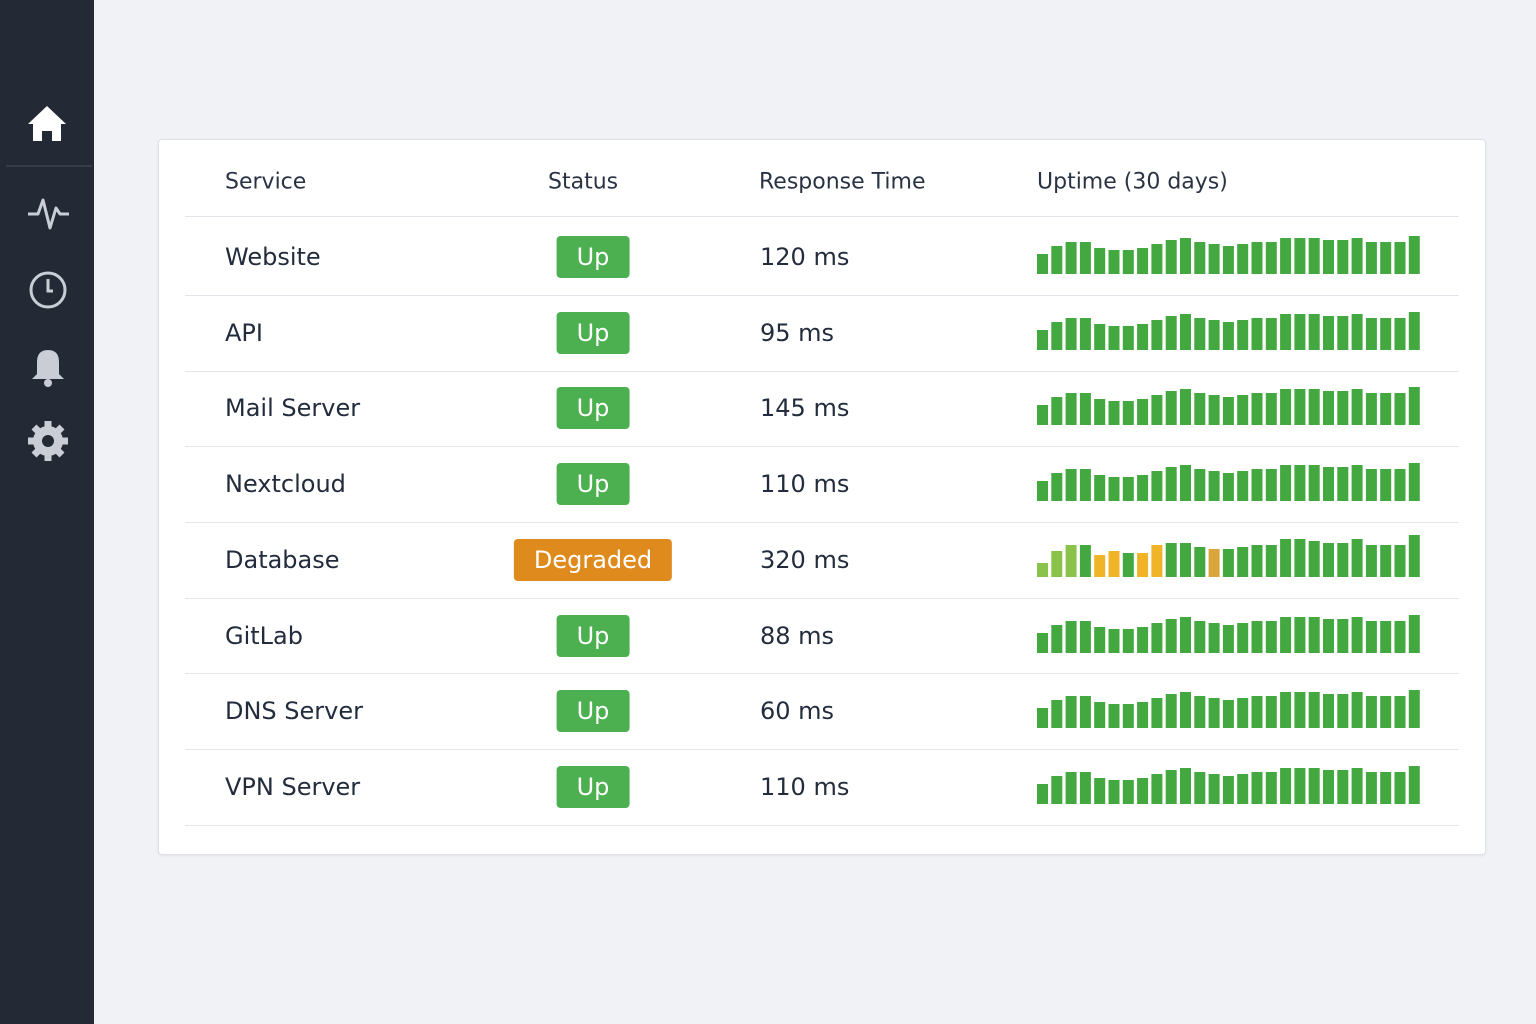 Image resolution: width=1536 pixels, height=1024 pixels. Describe the element at coordinates (593, 559) in the screenshot. I see `status-badge: Degraded` at that location.